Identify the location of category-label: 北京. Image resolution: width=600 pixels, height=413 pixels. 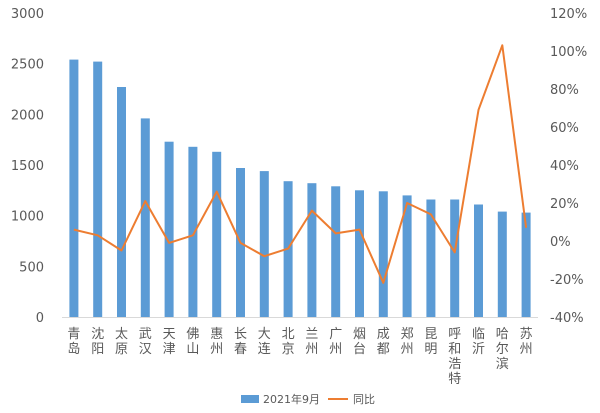
(288, 342).